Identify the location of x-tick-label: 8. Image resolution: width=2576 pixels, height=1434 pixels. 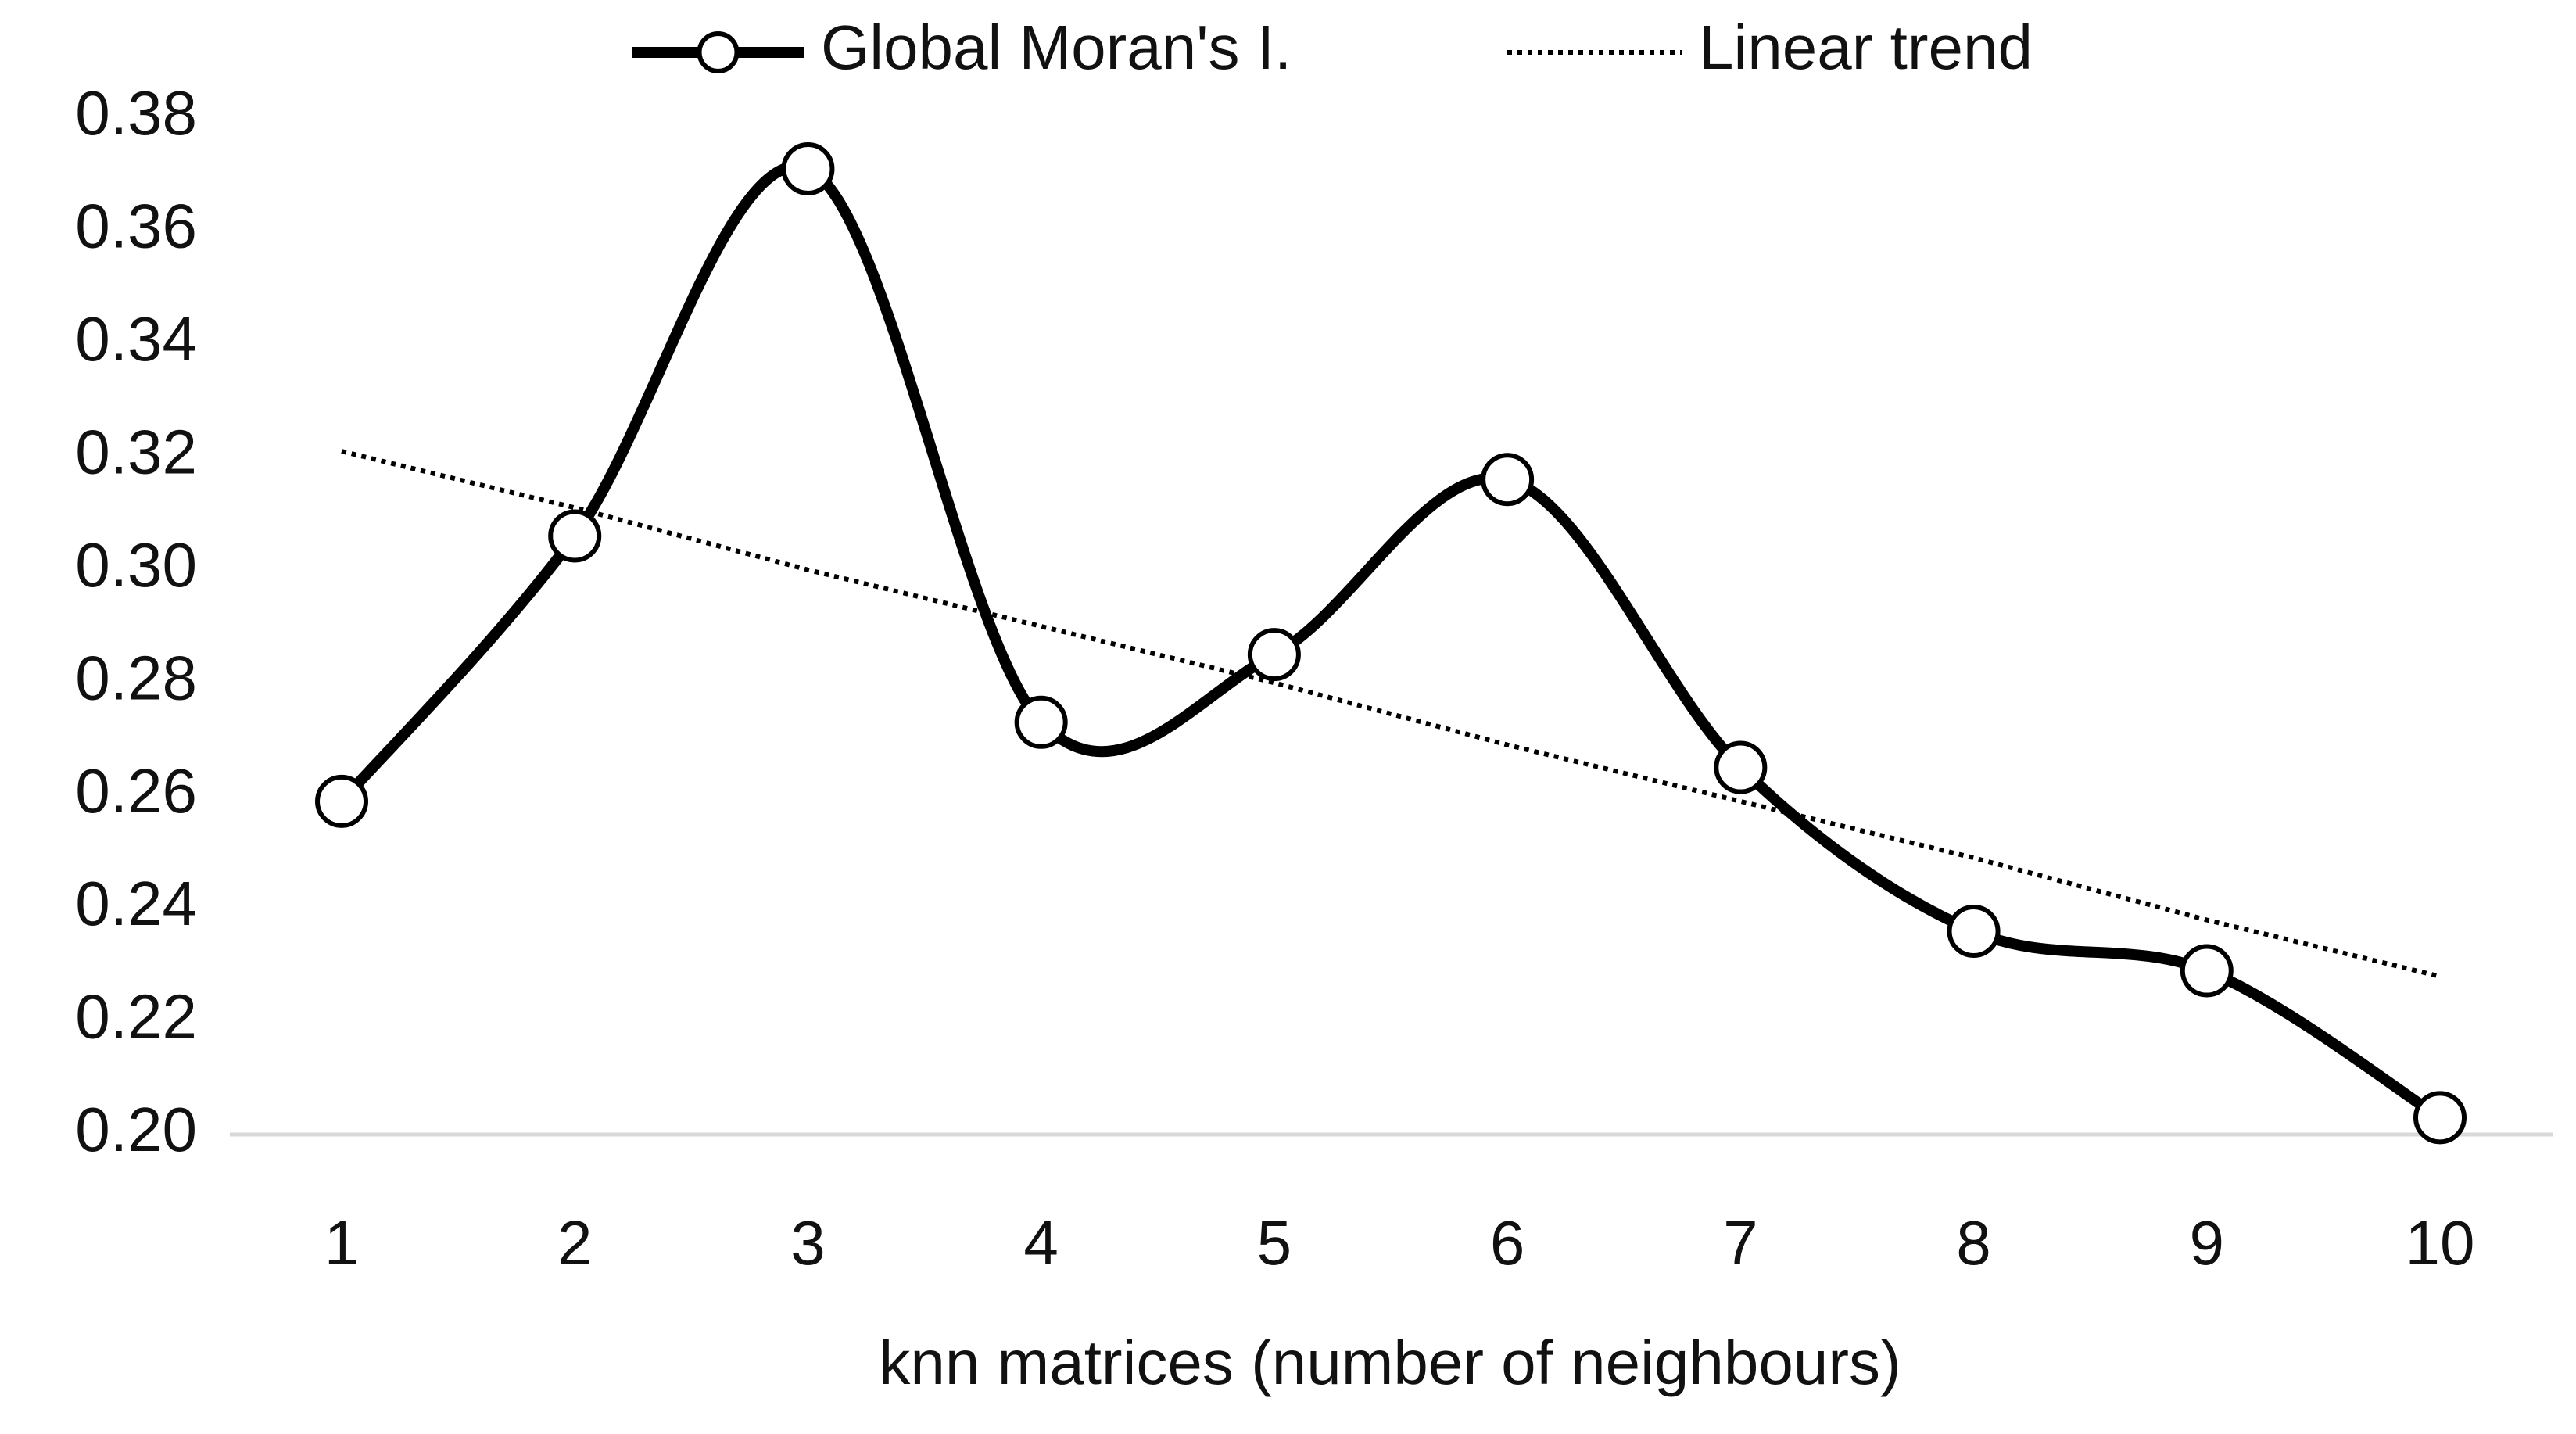
(1974, 1243).